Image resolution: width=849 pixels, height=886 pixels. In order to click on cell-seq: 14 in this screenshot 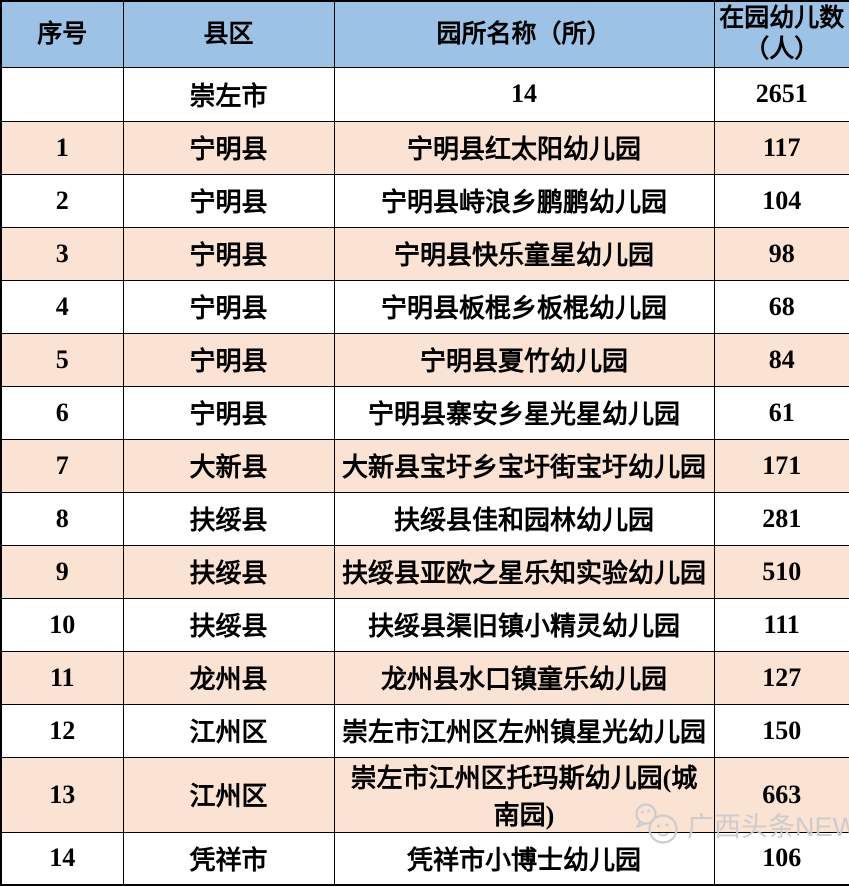, I will do `click(62, 858)`.